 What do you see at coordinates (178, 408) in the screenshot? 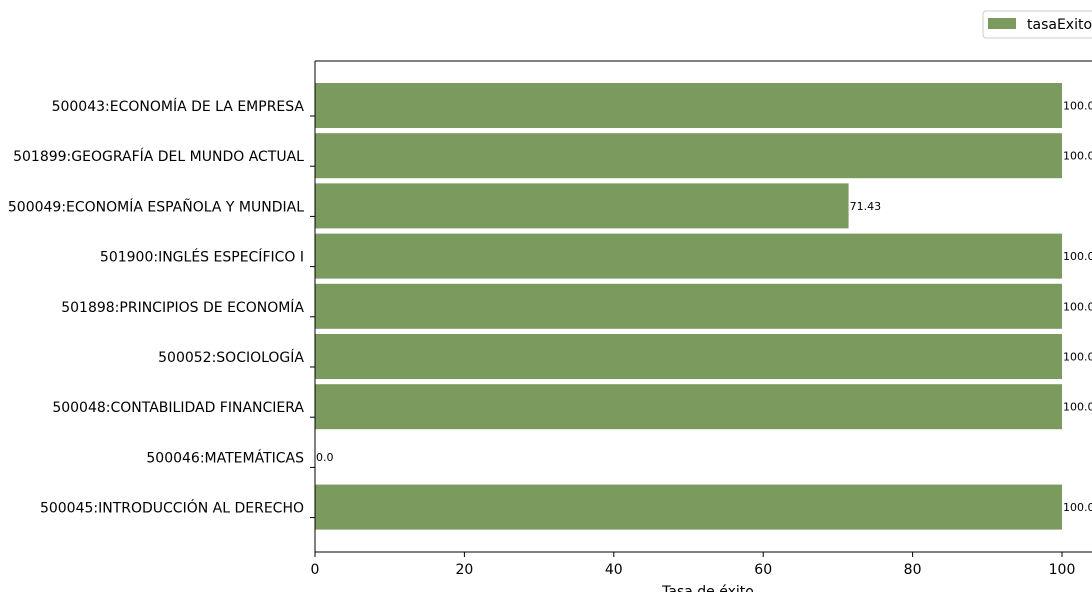
I see `category-label-6: 500048:CONTABILIDAD FINANCIERA` at bounding box center [178, 408].